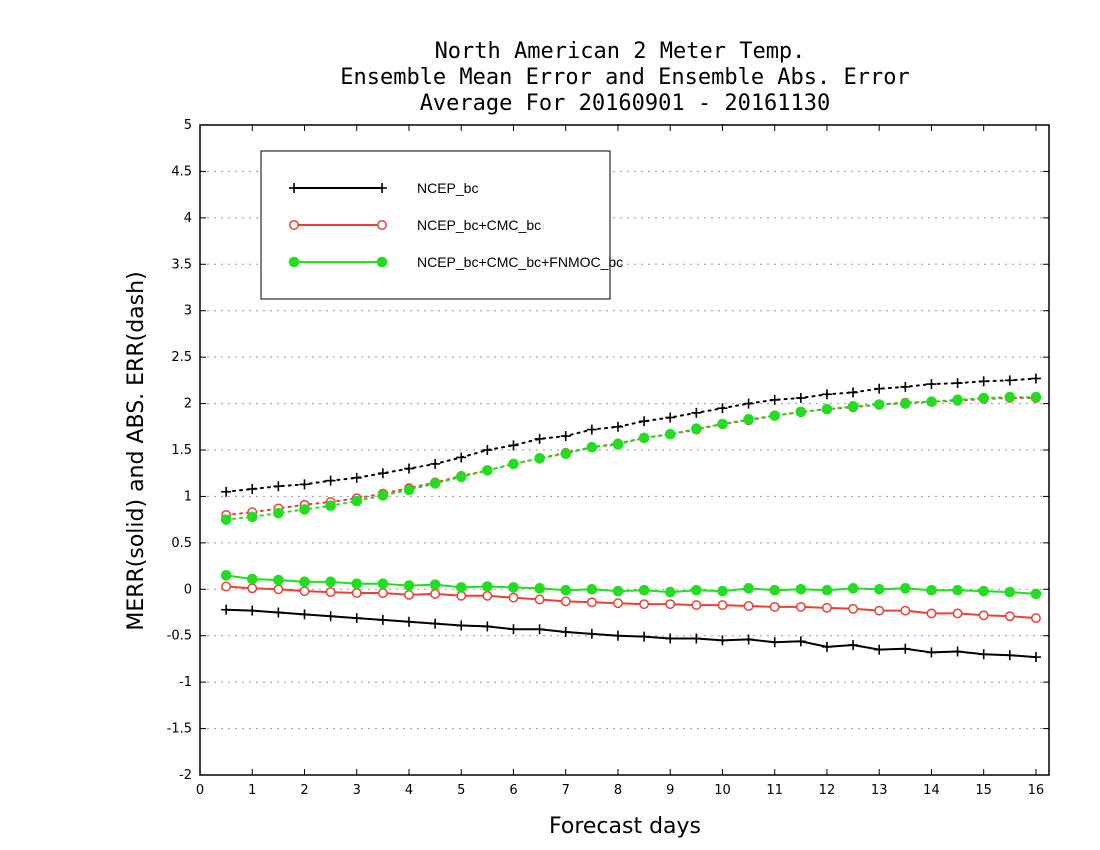 The width and height of the screenshot is (1100, 850). Describe the element at coordinates (670, 790) in the screenshot. I see `x-tick-label-9: 9` at that location.